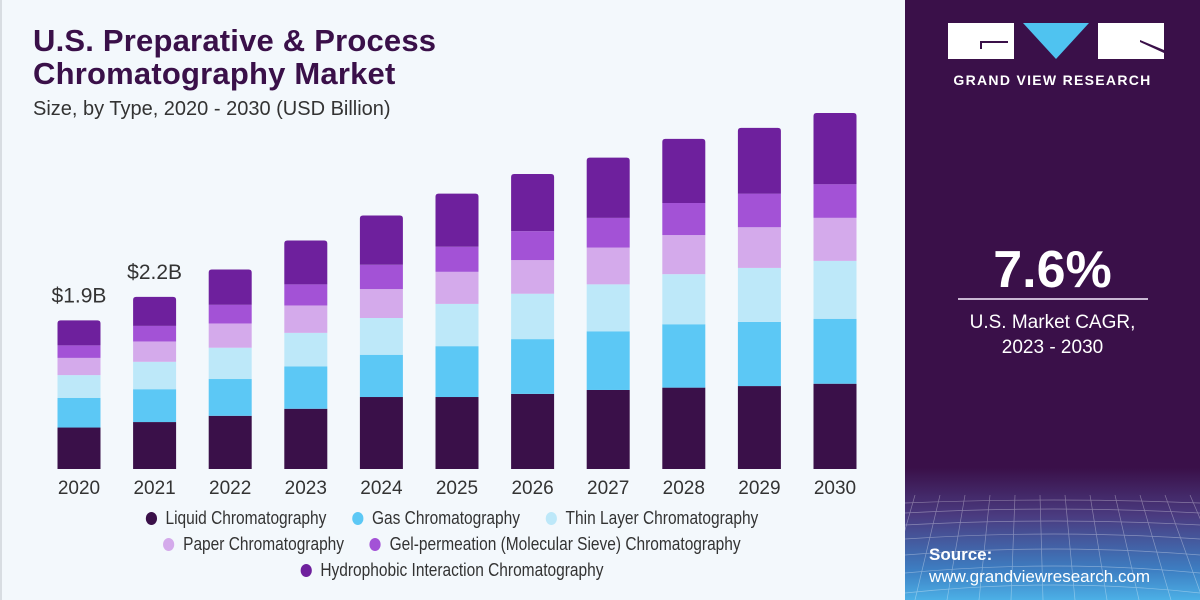 The image size is (1200, 600). What do you see at coordinates (1052, 335) in the screenshot?
I see `cagr-label: U.S. Market CAGR, 2023 - 2030` at bounding box center [1052, 335].